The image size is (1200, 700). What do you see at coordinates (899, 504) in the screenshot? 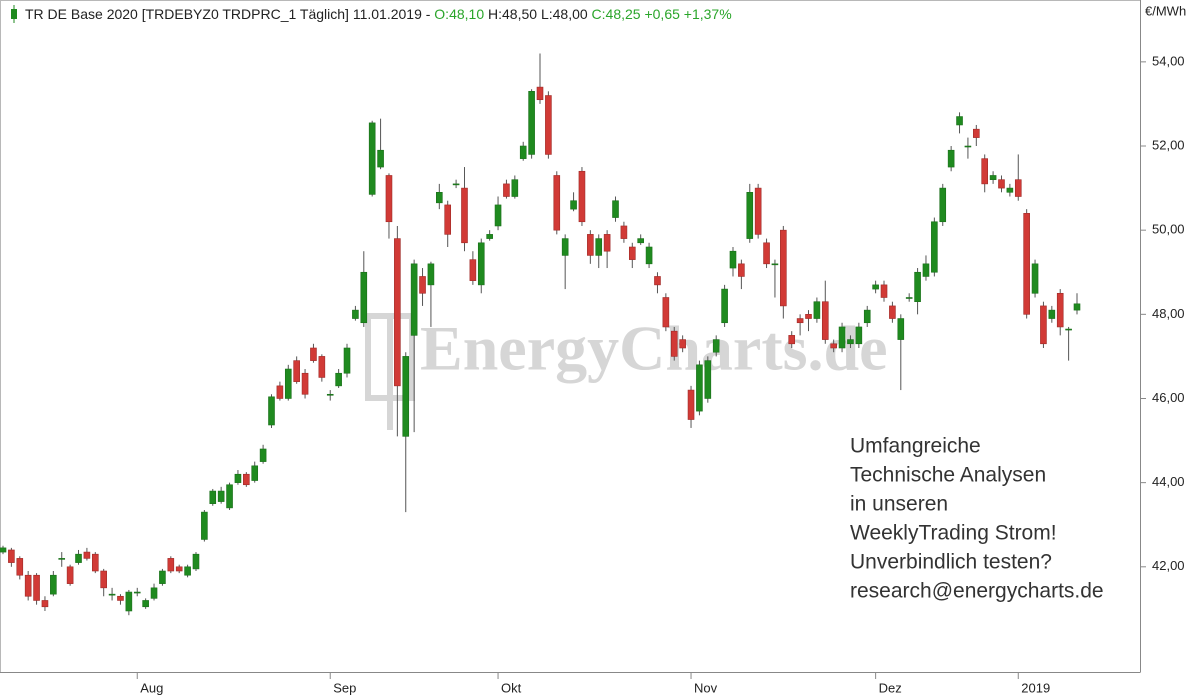
I see `annotation-line: in unseren` at bounding box center [899, 504].